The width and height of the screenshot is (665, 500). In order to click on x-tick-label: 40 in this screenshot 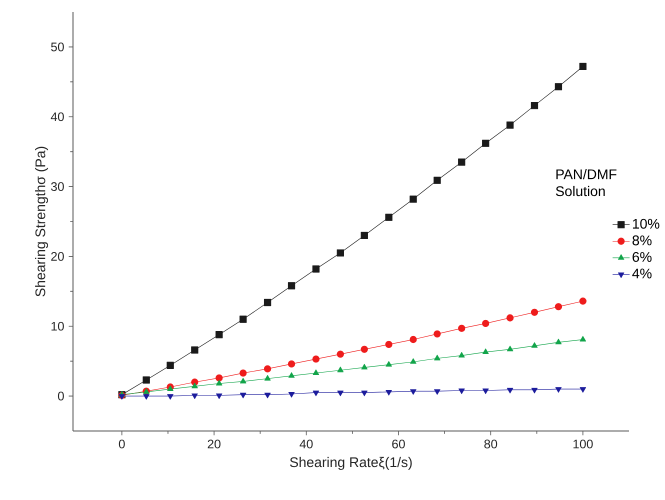, I will do `click(306, 444)`.